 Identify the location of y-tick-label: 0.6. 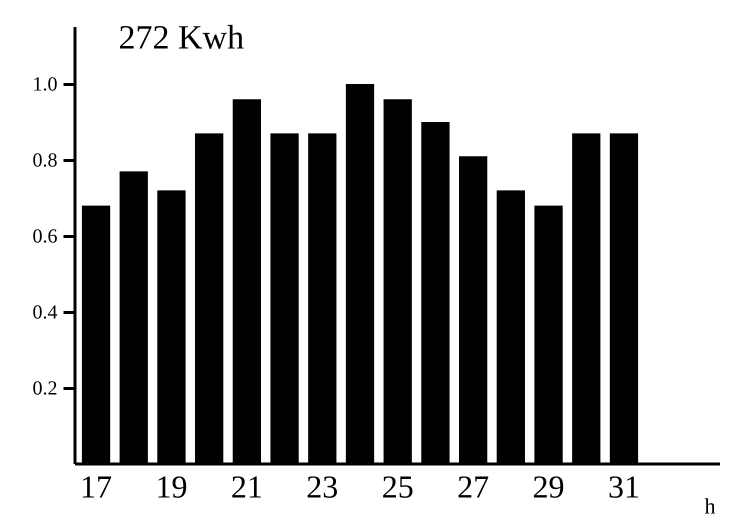
(45, 237).